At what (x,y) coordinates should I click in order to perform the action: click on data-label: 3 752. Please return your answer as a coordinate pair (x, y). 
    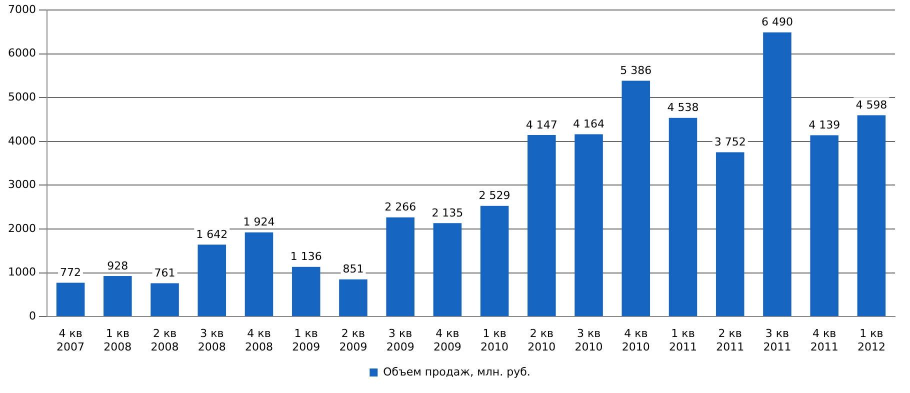
    Looking at the image, I should click on (730, 142).